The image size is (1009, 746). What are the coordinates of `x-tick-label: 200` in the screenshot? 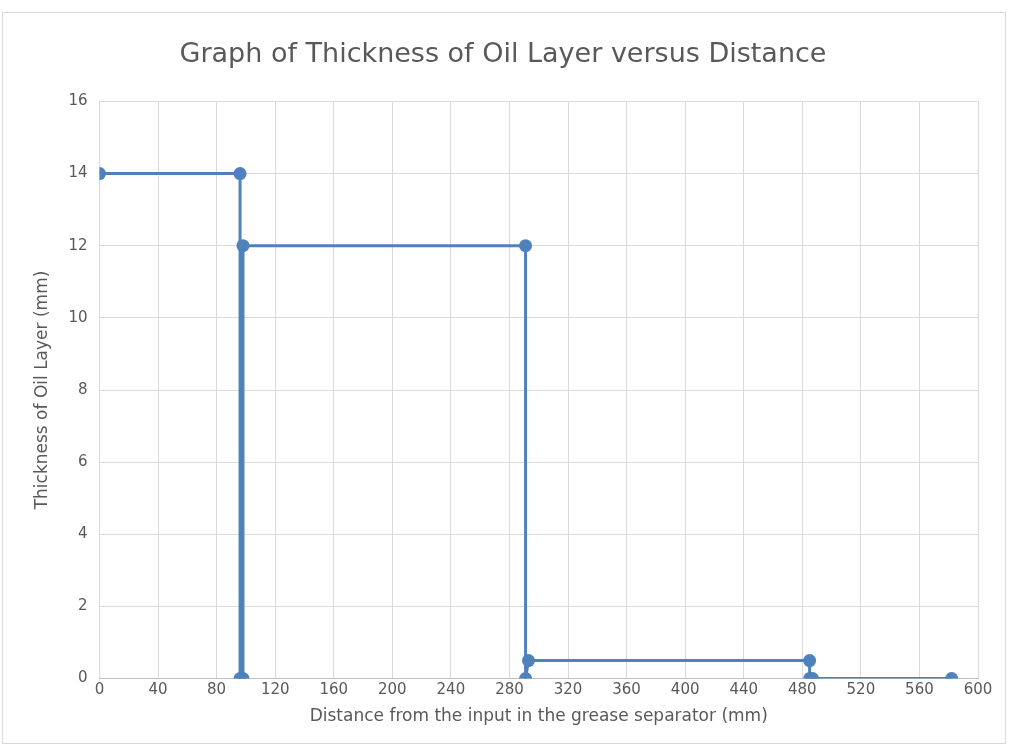 It's located at (392, 689).